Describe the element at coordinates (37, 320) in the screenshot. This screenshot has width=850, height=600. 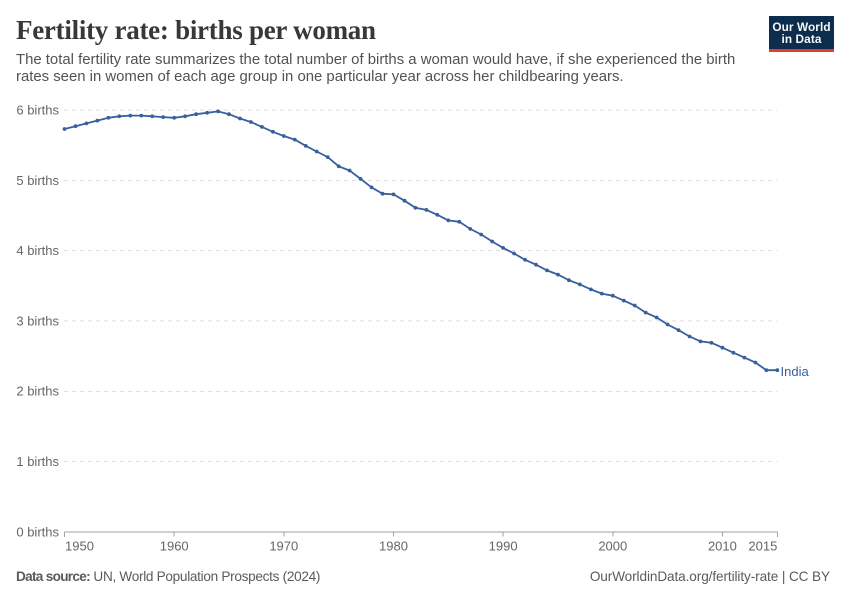
I see `svg-text: 3 births` at that location.